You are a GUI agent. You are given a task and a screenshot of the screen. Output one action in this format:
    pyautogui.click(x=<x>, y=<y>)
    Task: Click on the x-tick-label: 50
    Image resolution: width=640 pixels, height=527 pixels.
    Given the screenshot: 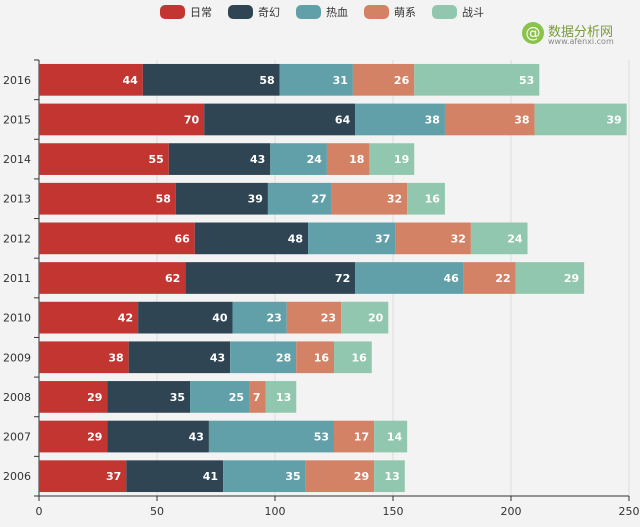 What is the action you would take?
    pyautogui.click(x=157, y=511)
    